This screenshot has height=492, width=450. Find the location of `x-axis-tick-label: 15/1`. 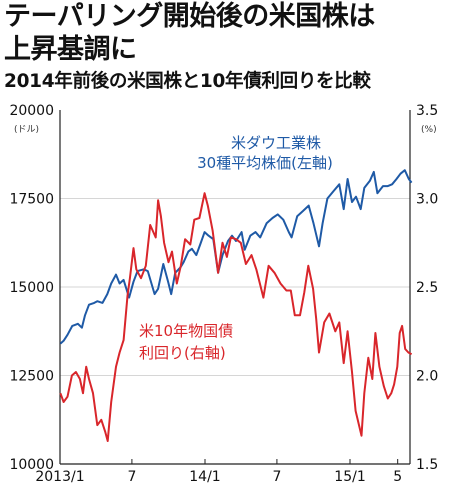

x-axis-tick-label: 15/1 is located at coordinates (349, 477).